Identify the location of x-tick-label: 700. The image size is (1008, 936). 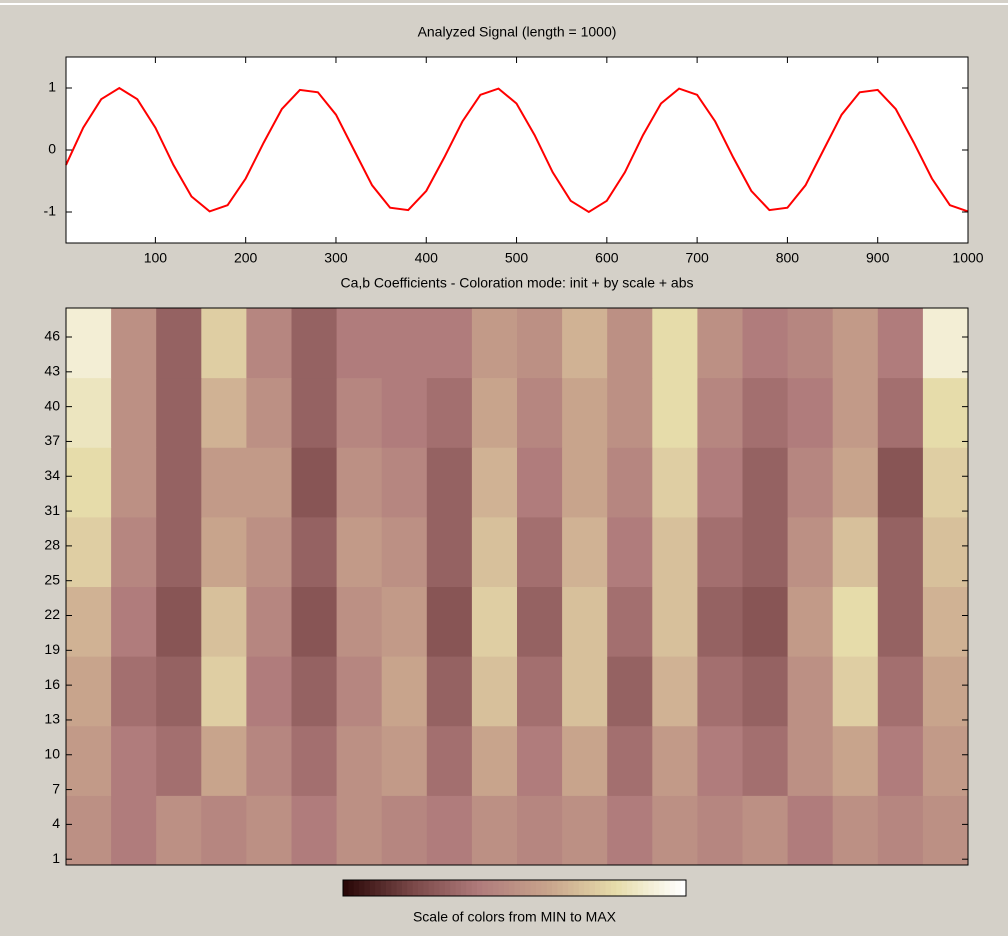
(697, 258).